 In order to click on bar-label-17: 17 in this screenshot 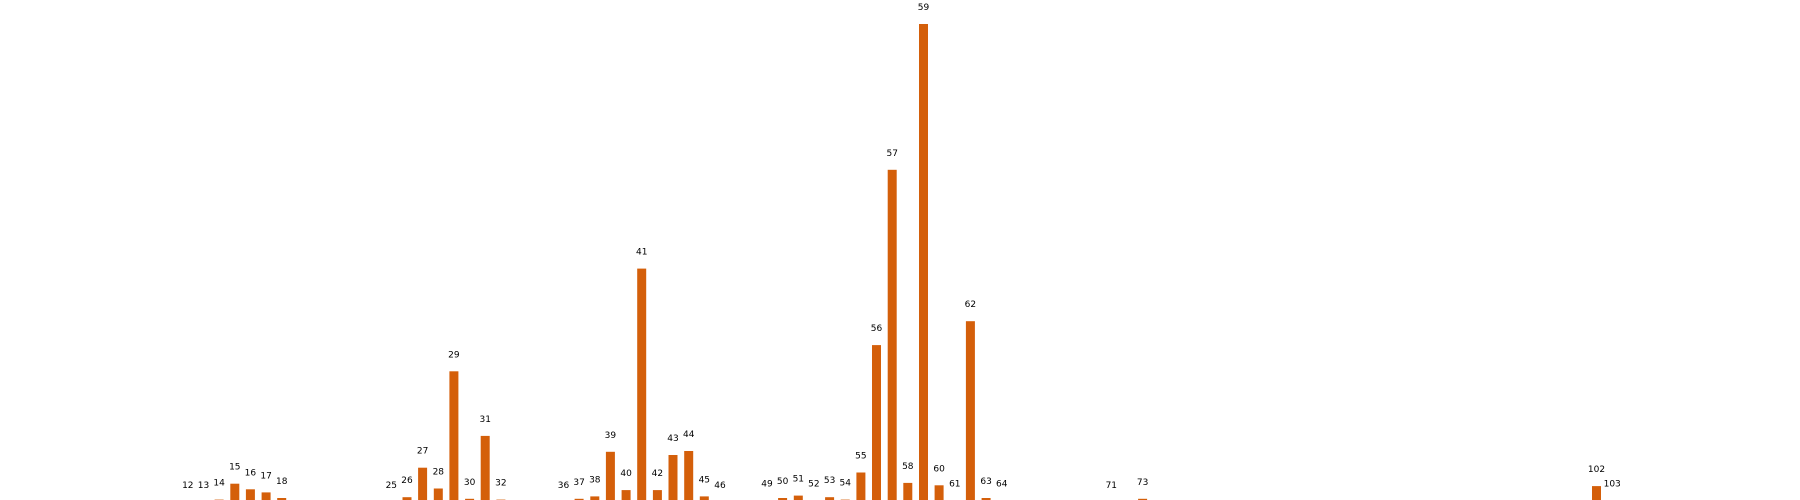, I will do `click(265, 476)`.